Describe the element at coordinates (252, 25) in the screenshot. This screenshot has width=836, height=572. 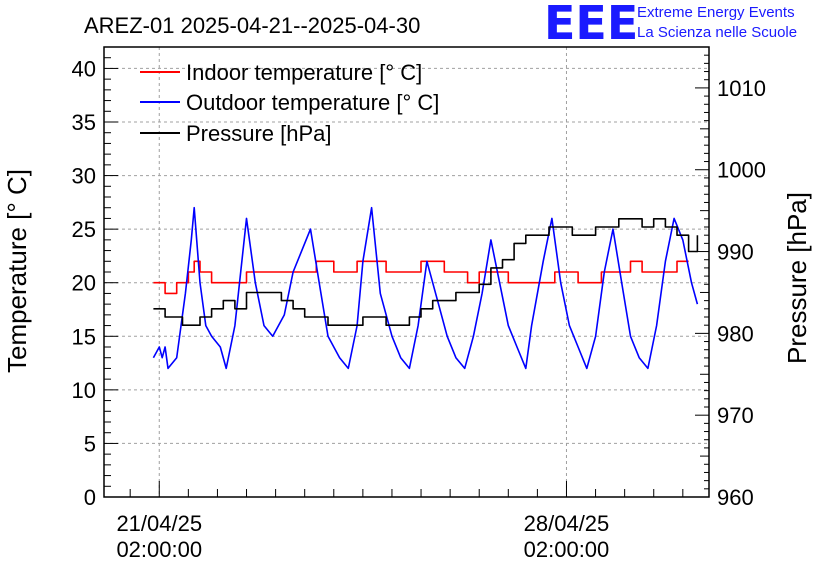
I see `chart-title: AREZ-01 2025-04-21--2025-04-30` at that location.